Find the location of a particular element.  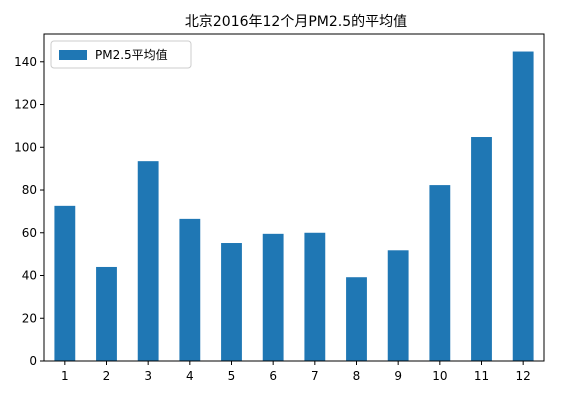

y-tick-label-80: 80 is located at coordinates (29, 190).